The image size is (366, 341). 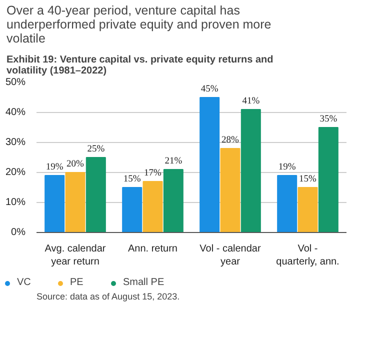 What do you see at coordinates (173, 161) in the screenshot?
I see `data-label: 21%` at bounding box center [173, 161].